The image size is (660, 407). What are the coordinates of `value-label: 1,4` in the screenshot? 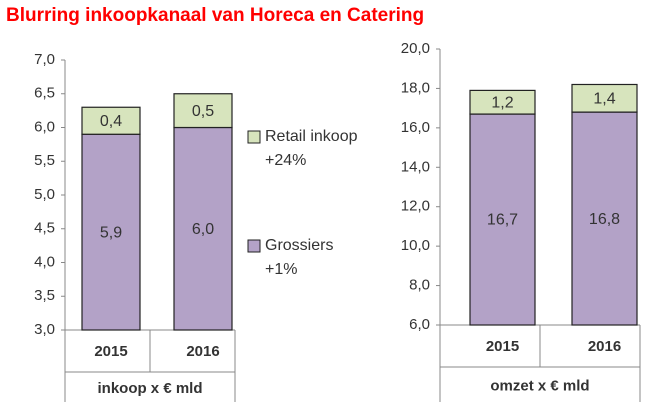 It's located at (604, 99).